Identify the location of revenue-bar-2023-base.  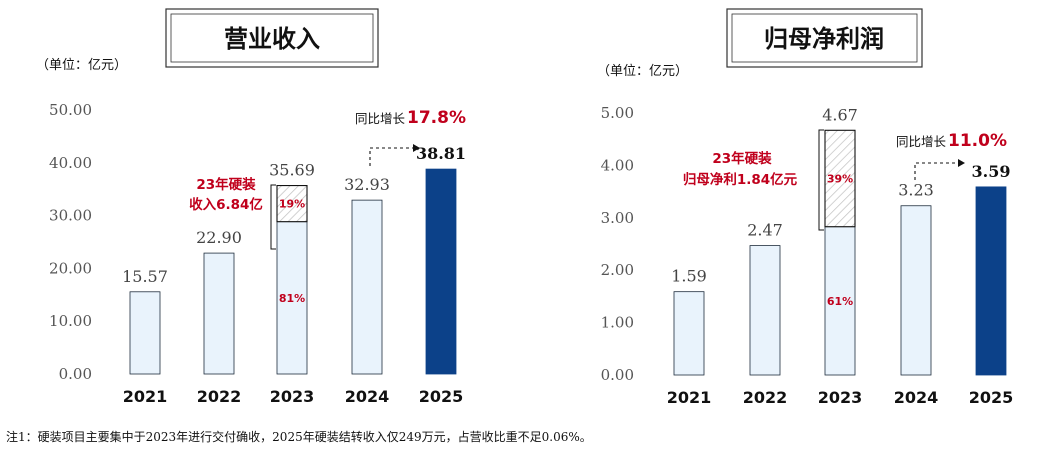
(292, 298).